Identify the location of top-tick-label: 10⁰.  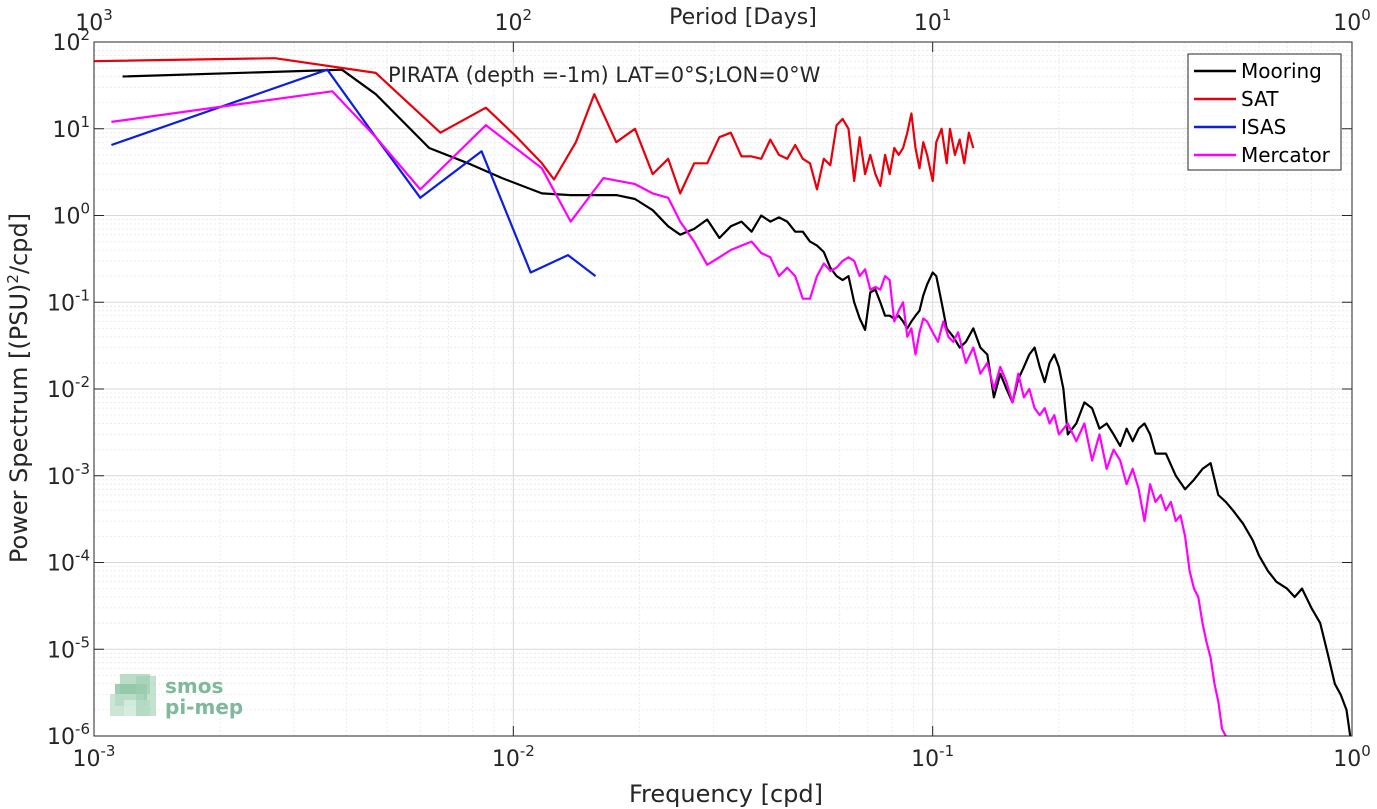
(1352, 21).